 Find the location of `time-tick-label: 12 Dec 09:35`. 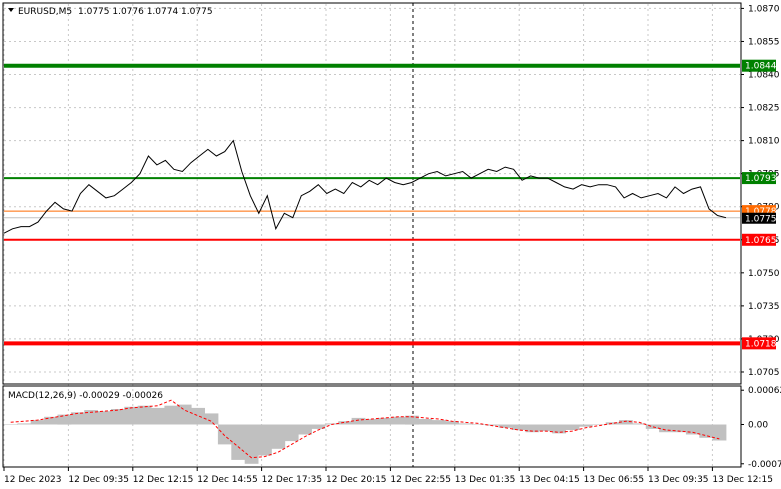

time-tick-label: 12 Dec 09:35 is located at coordinates (98, 480).